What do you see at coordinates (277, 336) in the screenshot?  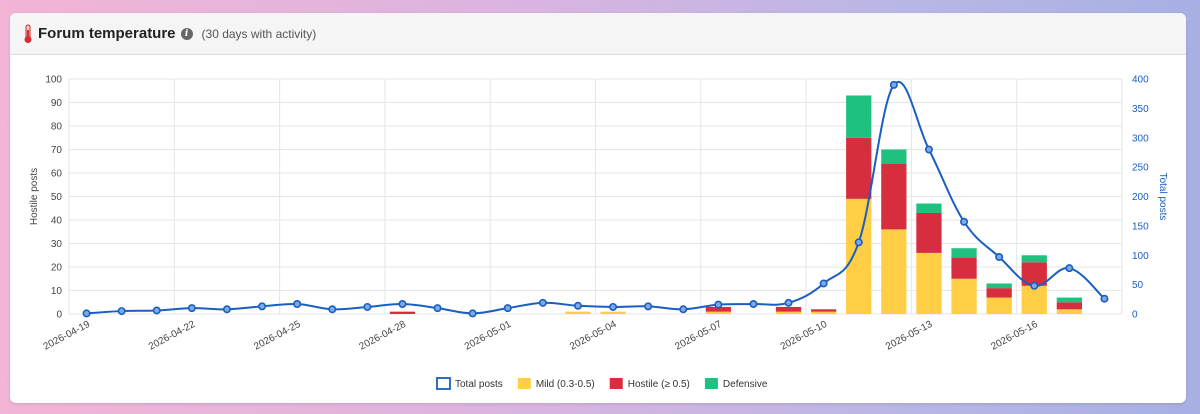 I see `x-tick-label: 2026-04-25` at bounding box center [277, 336].